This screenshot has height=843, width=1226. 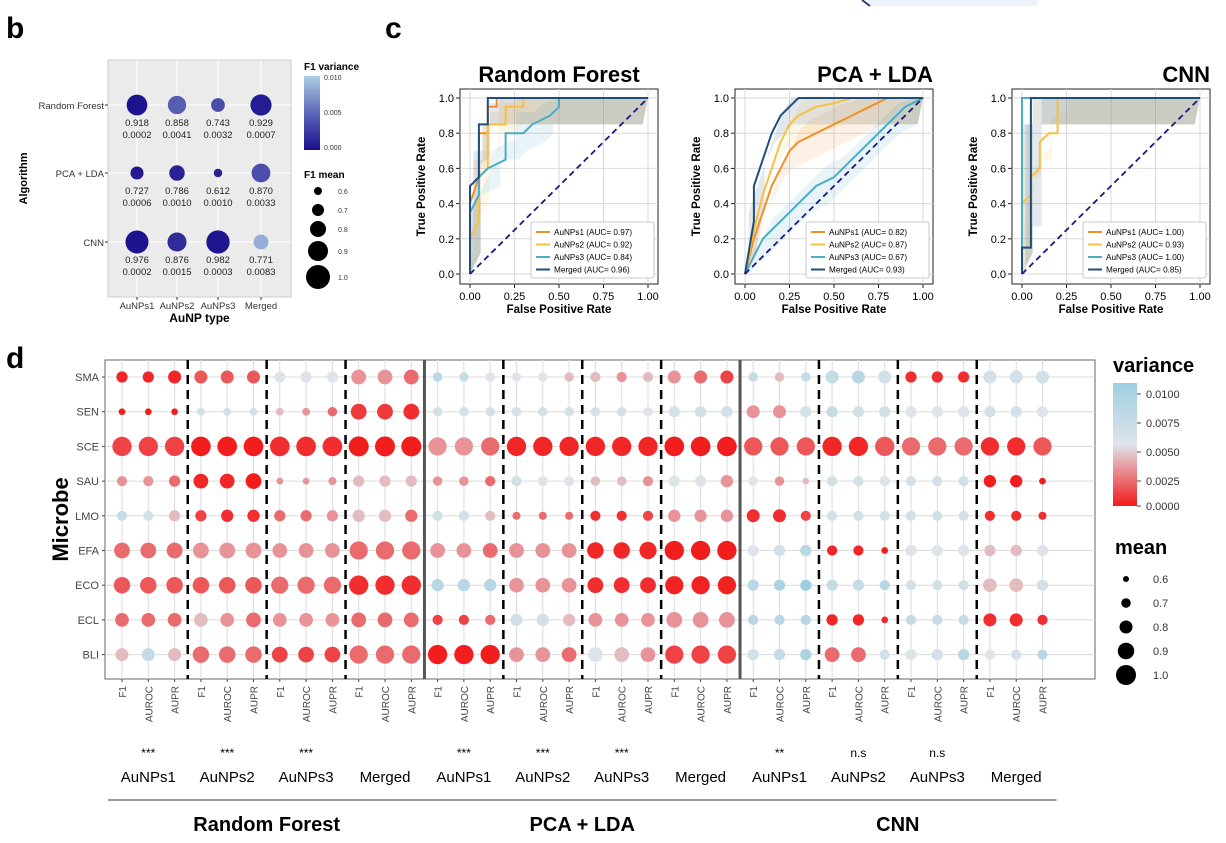 What do you see at coordinates (343, 252) in the screenshot?
I see `panel-b-mean-legend-label: 0.9` at bounding box center [343, 252].